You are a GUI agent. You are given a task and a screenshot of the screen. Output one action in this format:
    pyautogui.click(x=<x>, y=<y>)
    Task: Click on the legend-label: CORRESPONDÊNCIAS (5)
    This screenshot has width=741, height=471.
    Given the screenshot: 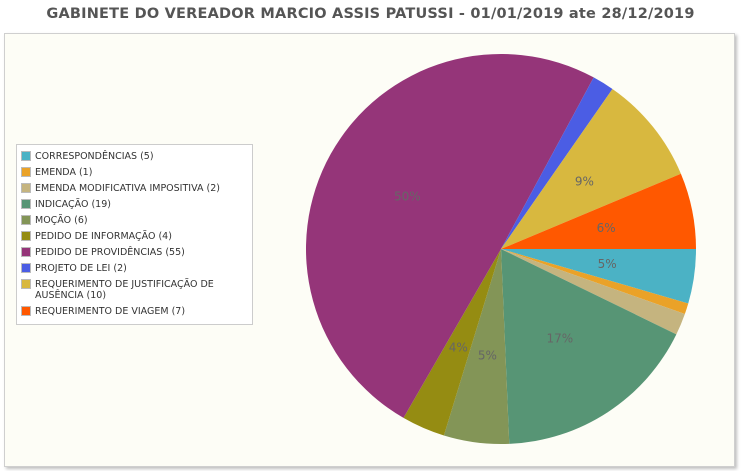 What is the action you would take?
    pyautogui.click(x=94, y=156)
    